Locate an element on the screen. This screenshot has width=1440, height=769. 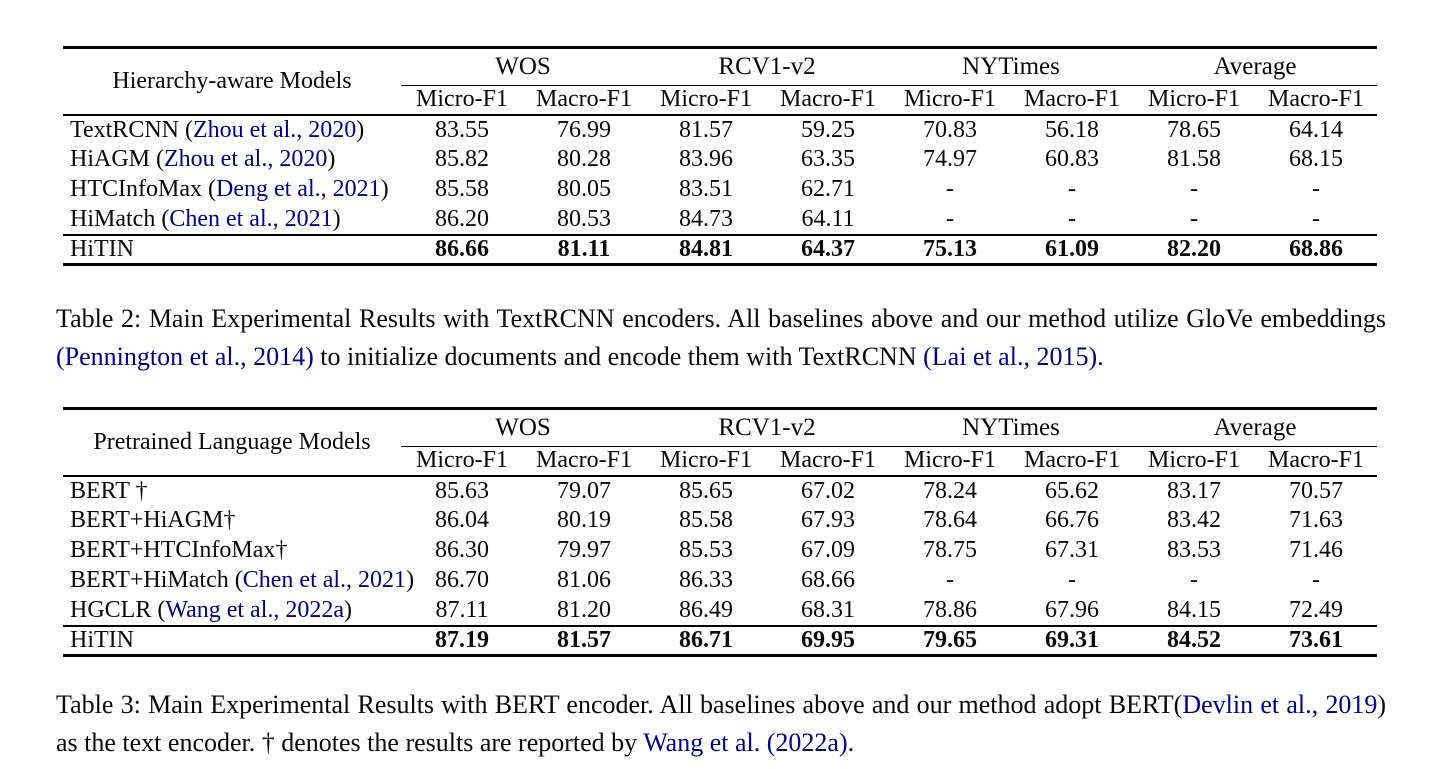
score-cell: 71.46 is located at coordinates (1316, 550).